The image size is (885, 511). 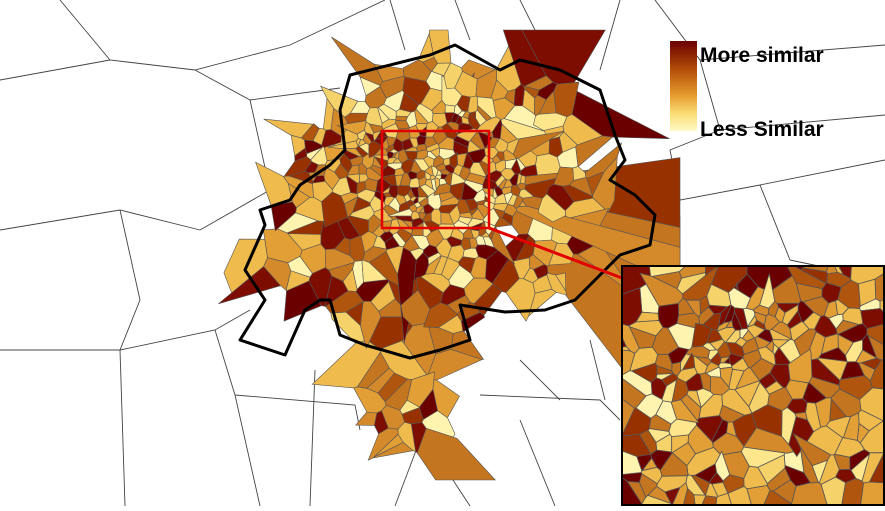 I want to click on zoom-inset-panel, so click(x=753, y=386).